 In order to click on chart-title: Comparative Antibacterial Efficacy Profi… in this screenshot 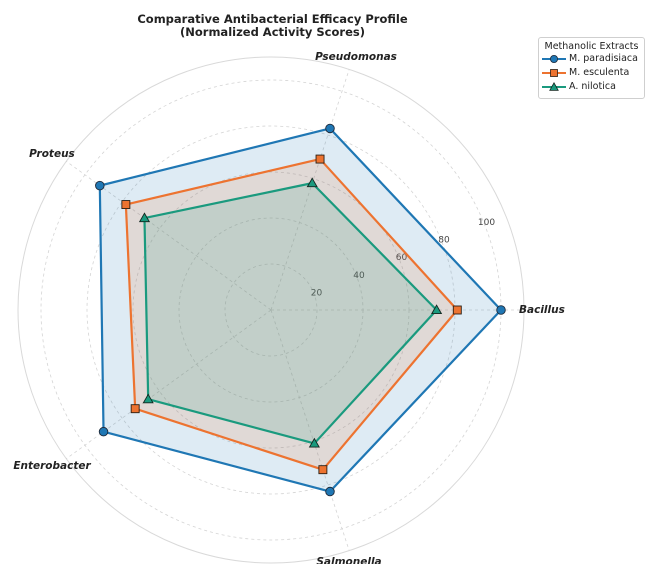, I will do `click(272, 26)`.